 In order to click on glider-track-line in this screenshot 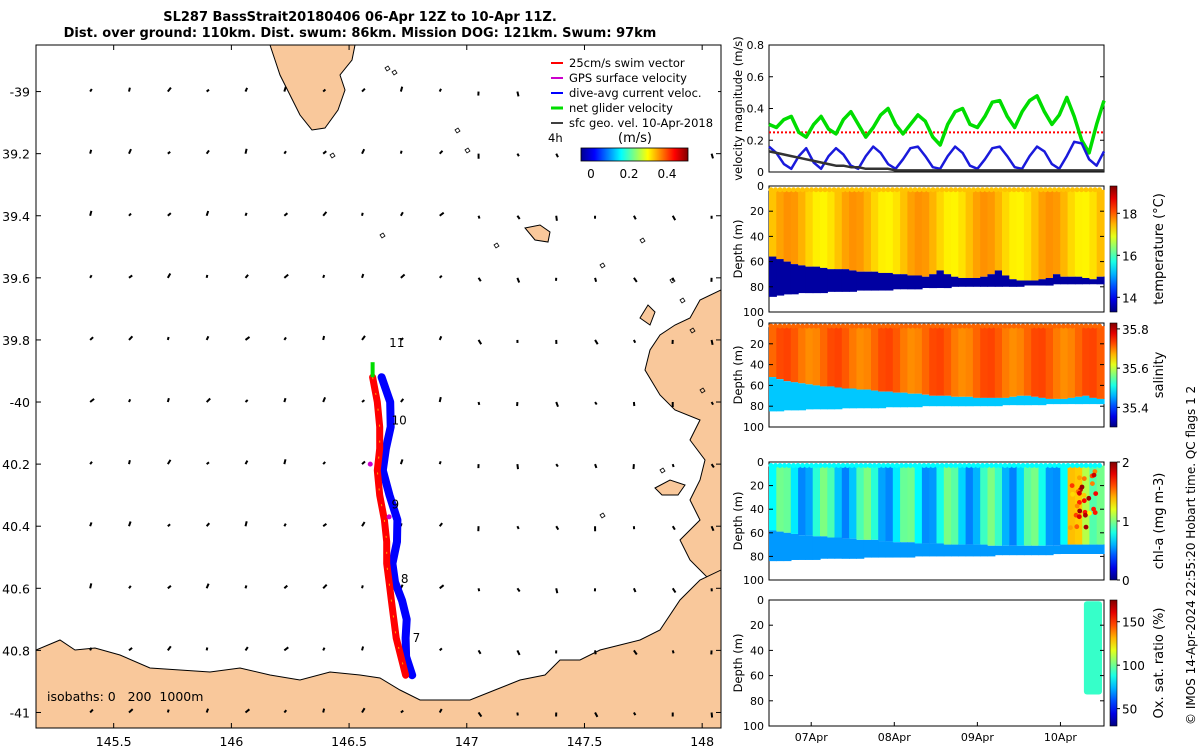, I will do `click(389, 526)`.